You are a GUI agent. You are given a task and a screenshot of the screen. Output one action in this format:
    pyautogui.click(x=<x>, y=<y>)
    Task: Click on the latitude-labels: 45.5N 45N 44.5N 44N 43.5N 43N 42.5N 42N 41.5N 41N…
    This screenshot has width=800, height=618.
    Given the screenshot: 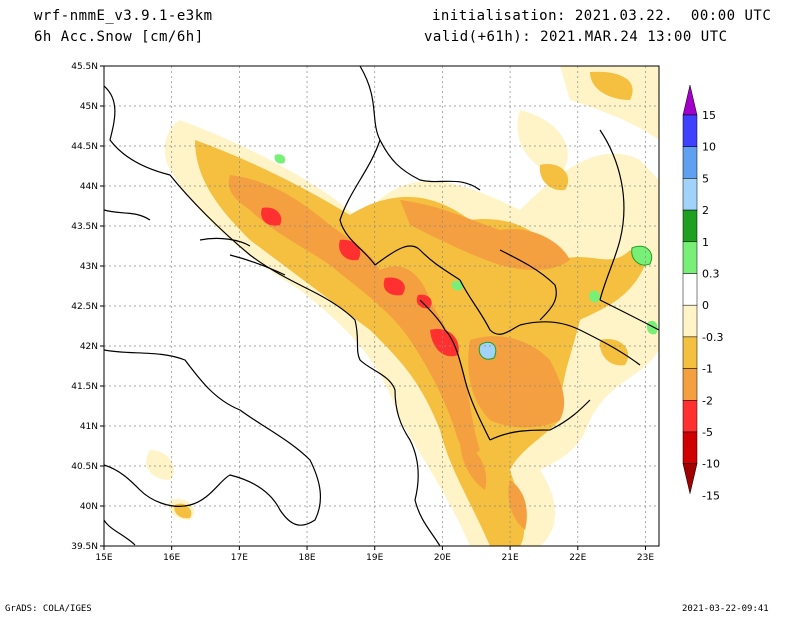 What is the action you would take?
    pyautogui.click(x=87, y=307)
    